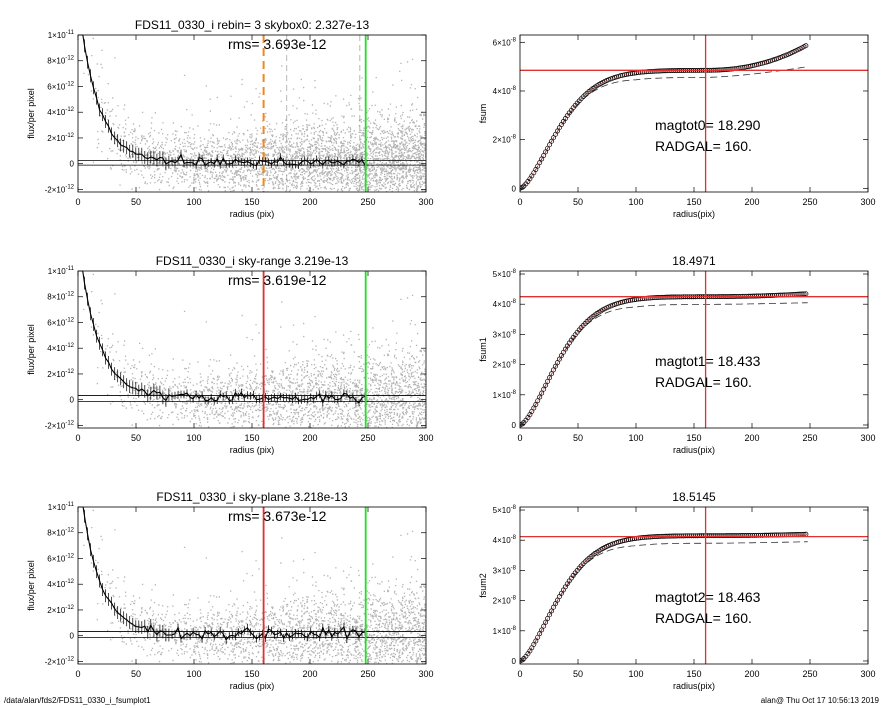 This screenshot has height=708, width=885. What do you see at coordinates (819, 700) in the screenshot?
I see `footer-stamp: alan@ Thu Oct 17 10:56:13 2019` at bounding box center [819, 700].